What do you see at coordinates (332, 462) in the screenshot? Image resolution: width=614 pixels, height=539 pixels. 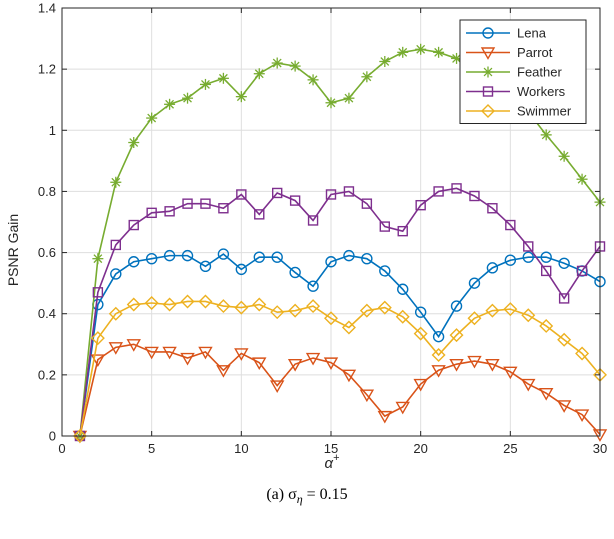 I see `x-axis-label: α+` at bounding box center [332, 462].